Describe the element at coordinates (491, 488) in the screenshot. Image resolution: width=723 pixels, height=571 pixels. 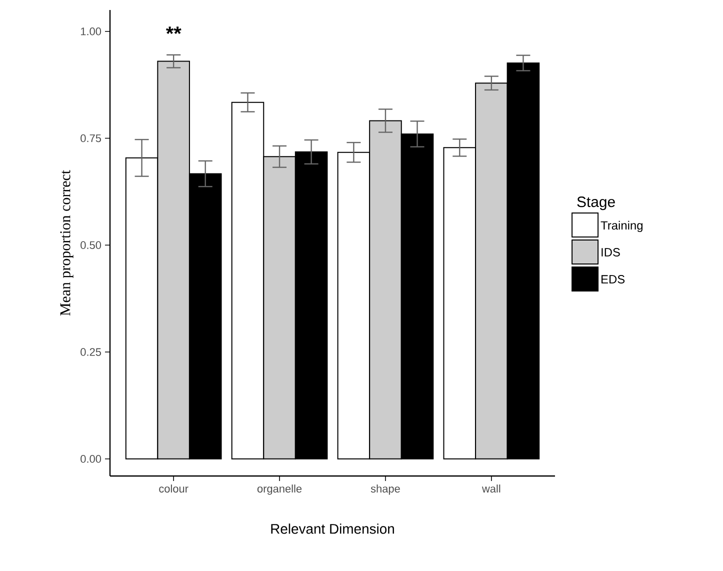
I see `x-tick-label: wall` at that location.